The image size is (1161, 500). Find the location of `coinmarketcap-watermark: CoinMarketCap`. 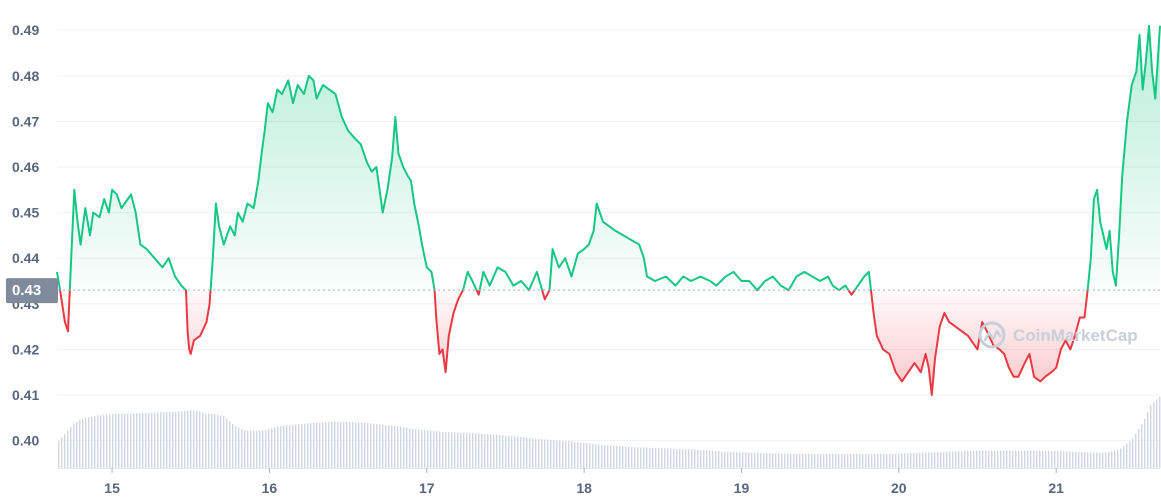

coinmarketcap-watermark: CoinMarketCap is located at coordinates (1058, 335).